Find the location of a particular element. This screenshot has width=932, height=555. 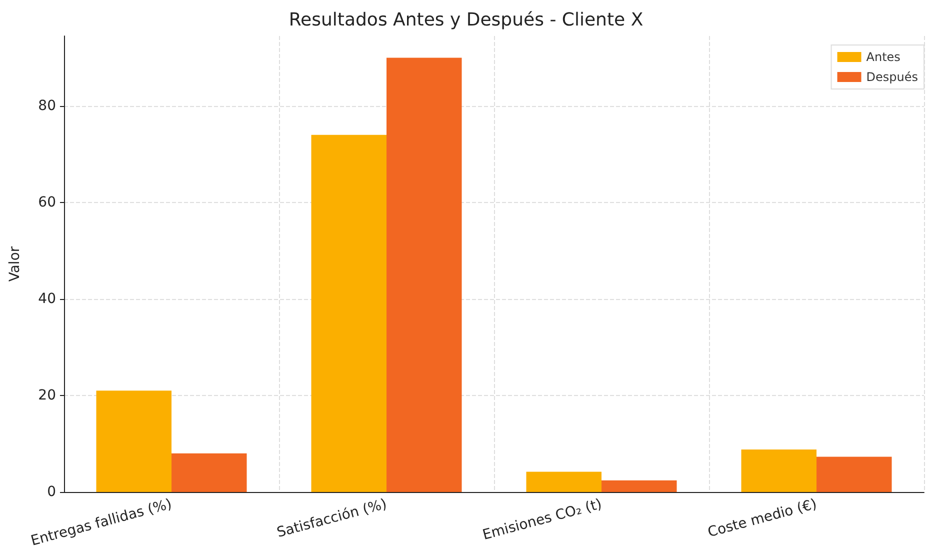

legend-label: Antes is located at coordinates (883, 57).